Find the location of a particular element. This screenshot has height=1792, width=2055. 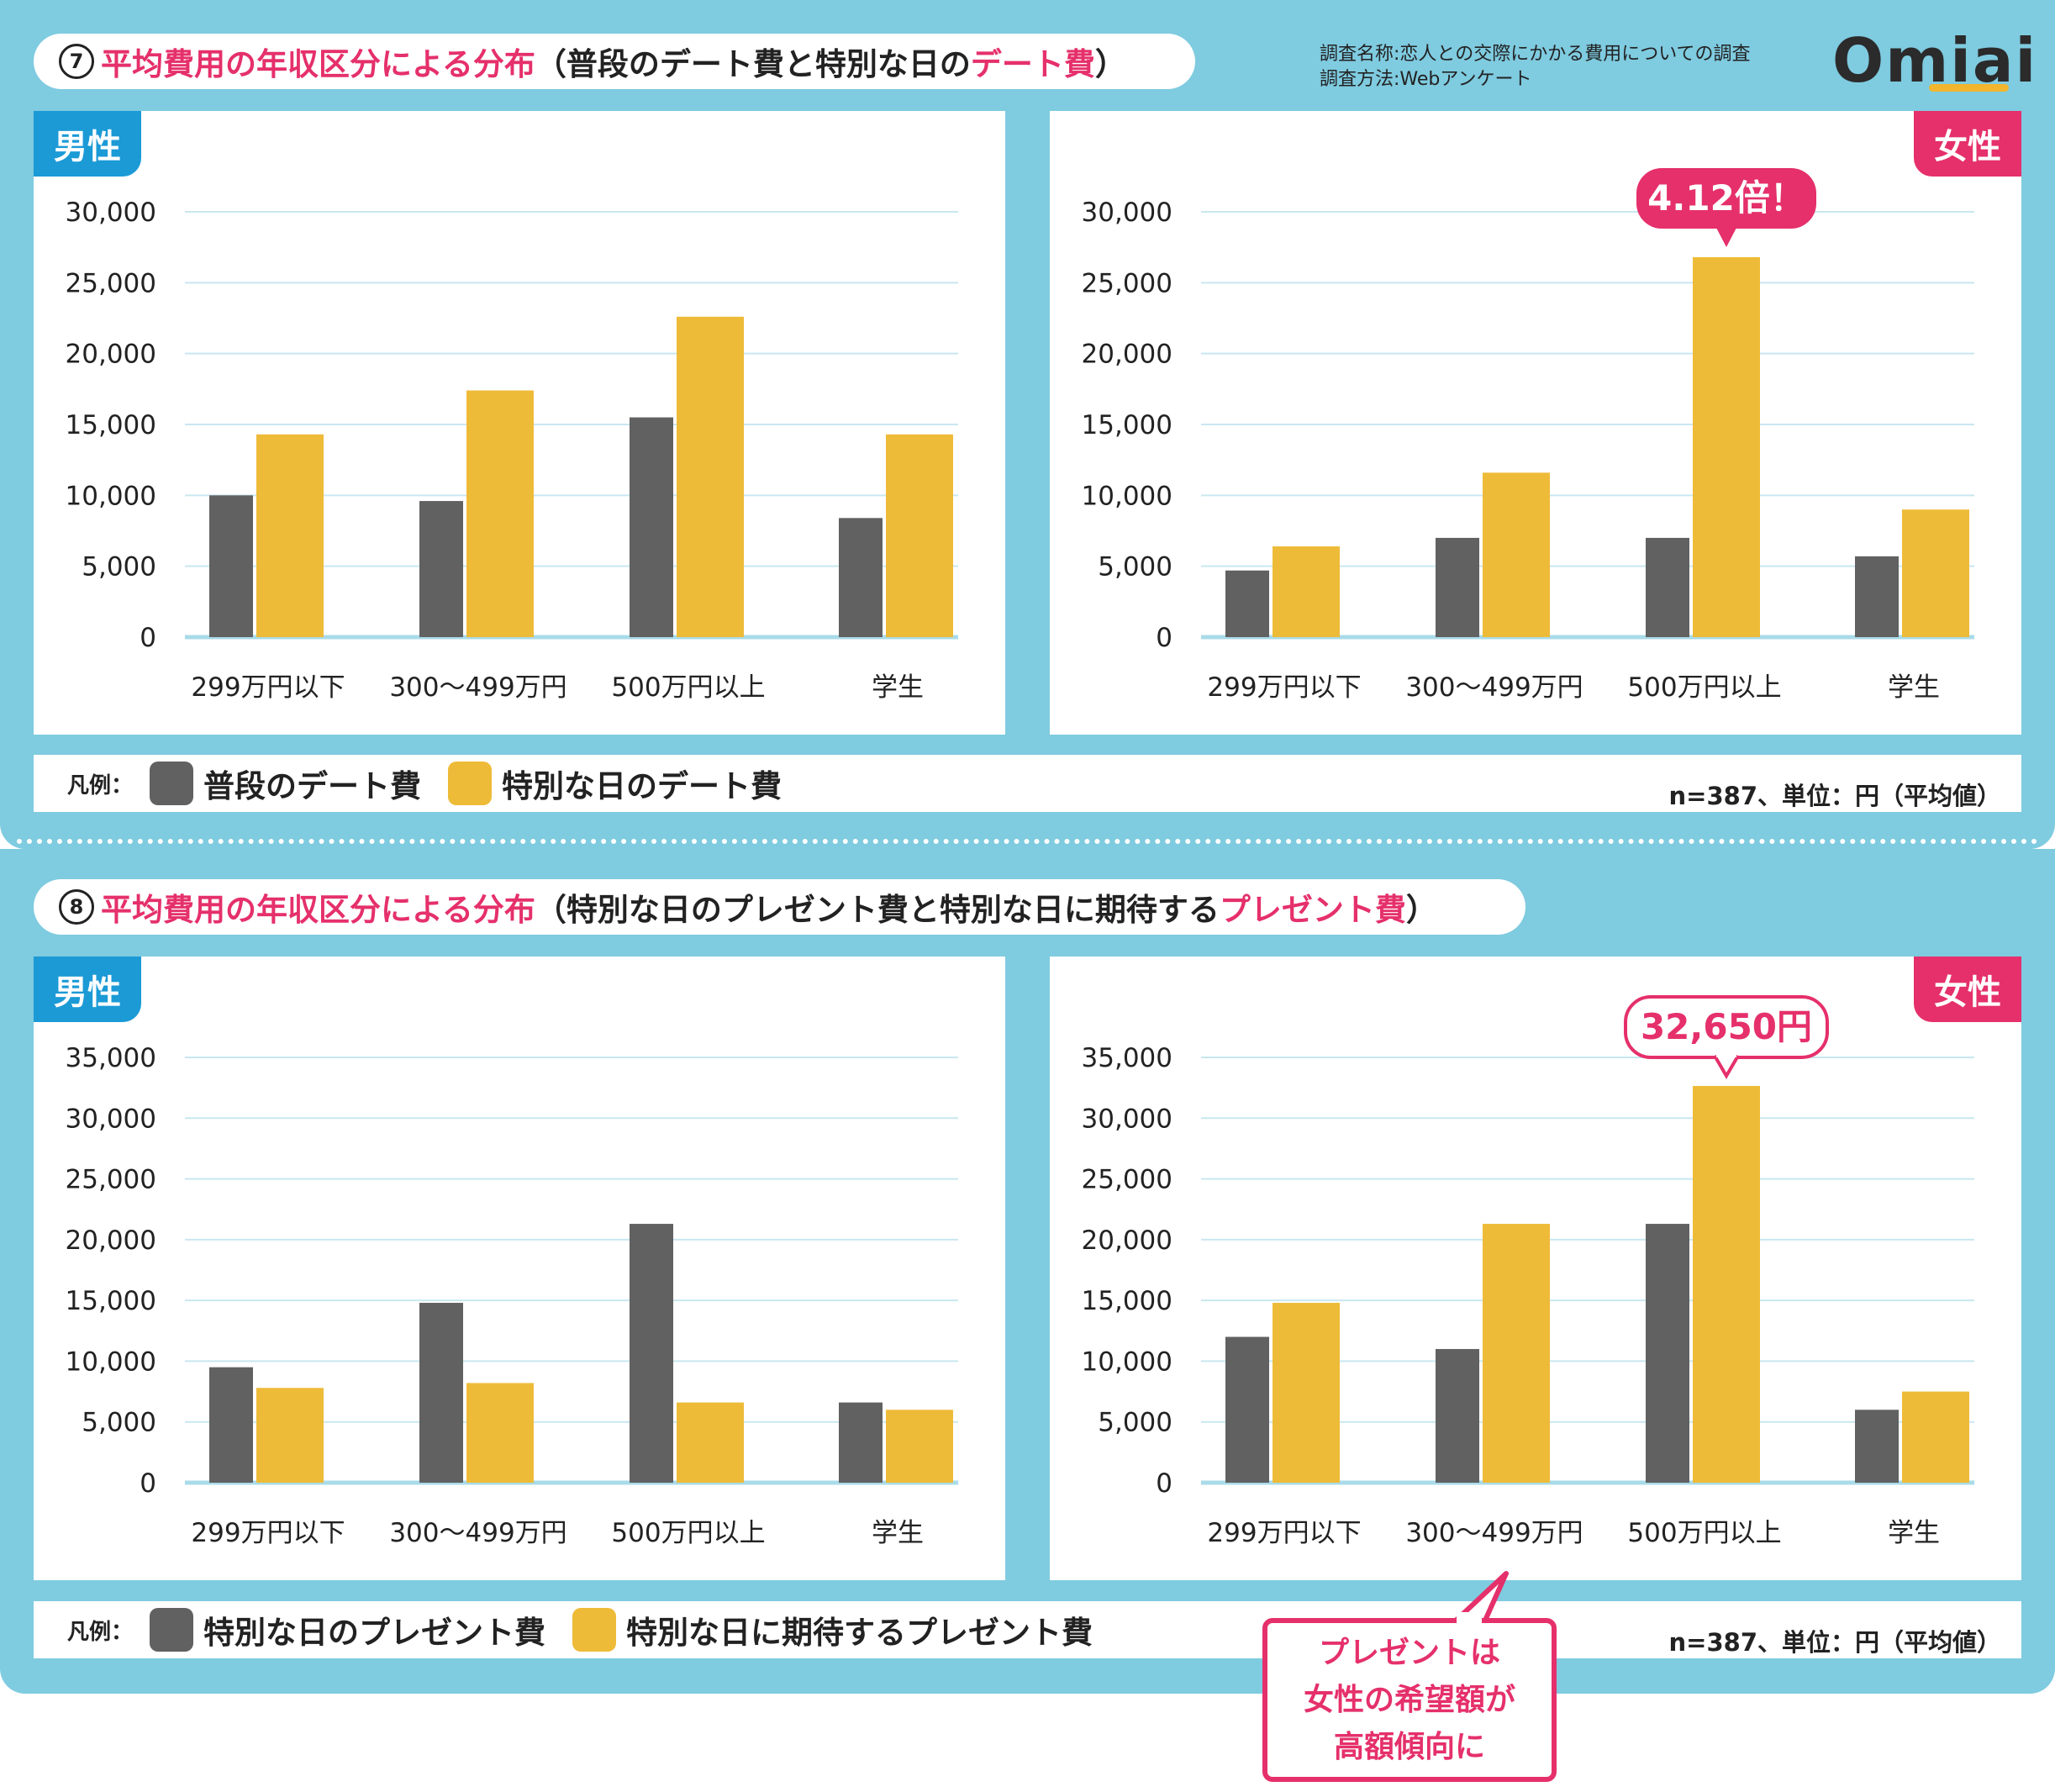

section-divider is located at coordinates (1027, 841).